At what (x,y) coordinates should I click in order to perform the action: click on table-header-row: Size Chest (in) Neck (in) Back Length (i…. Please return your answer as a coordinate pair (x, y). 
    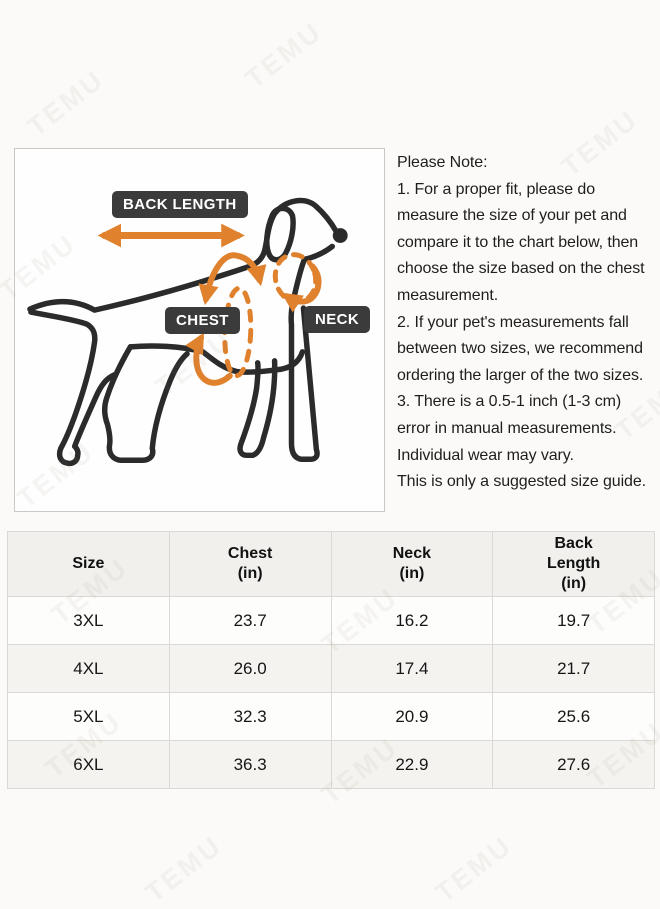
    Looking at the image, I should click on (331, 564).